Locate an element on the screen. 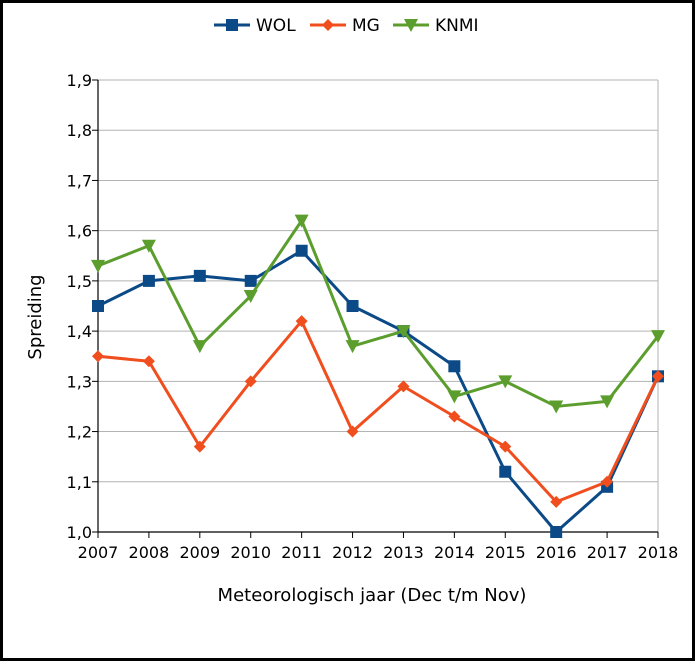 The height and width of the screenshot is (661, 695). y-tick-label: 1,9 is located at coordinates (79, 80).